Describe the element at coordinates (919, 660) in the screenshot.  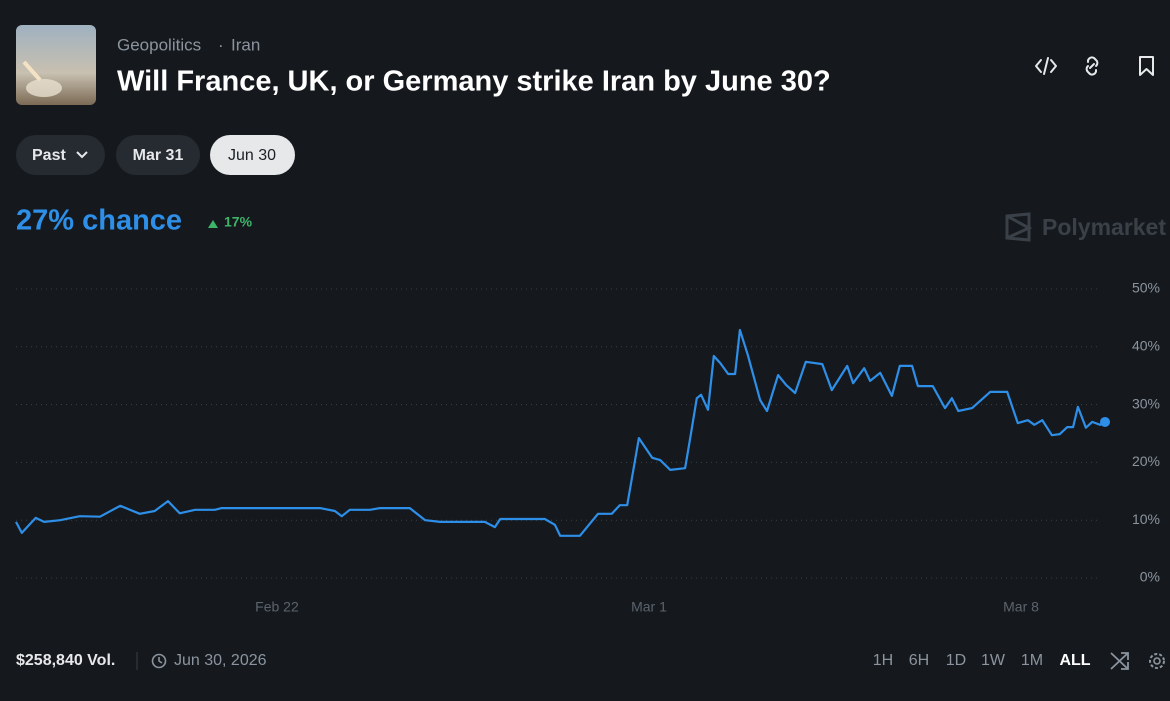
I see `range-button: 6H` at that location.